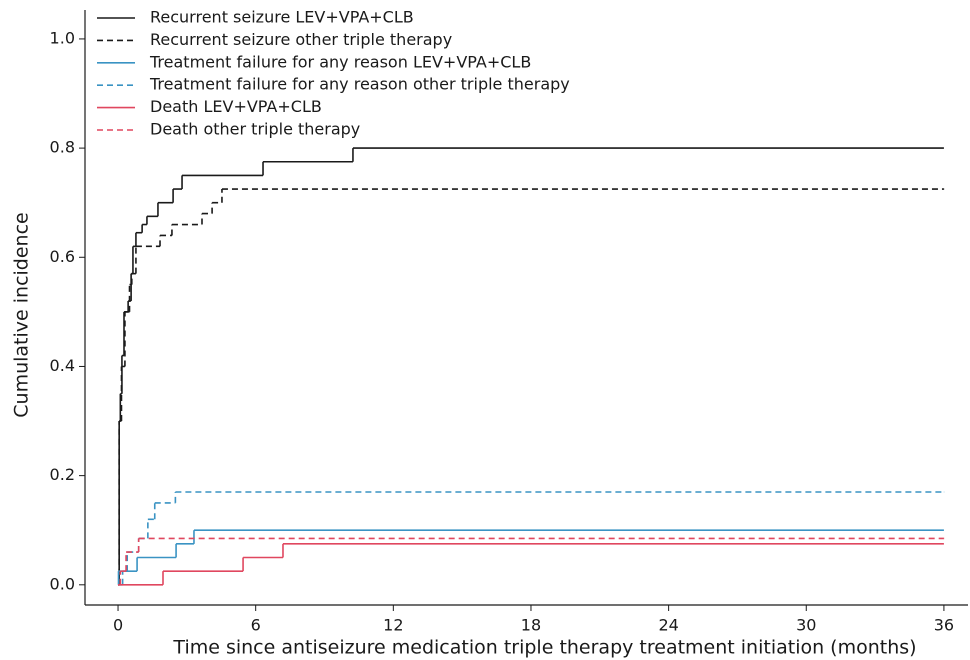  I want to click on x-tick-label: 18, so click(531, 625).